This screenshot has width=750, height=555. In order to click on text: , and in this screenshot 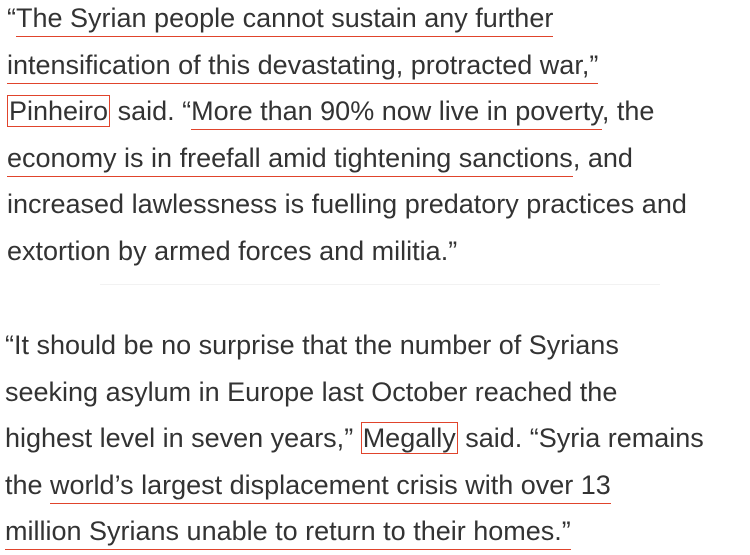, I will do `click(602, 157)`.